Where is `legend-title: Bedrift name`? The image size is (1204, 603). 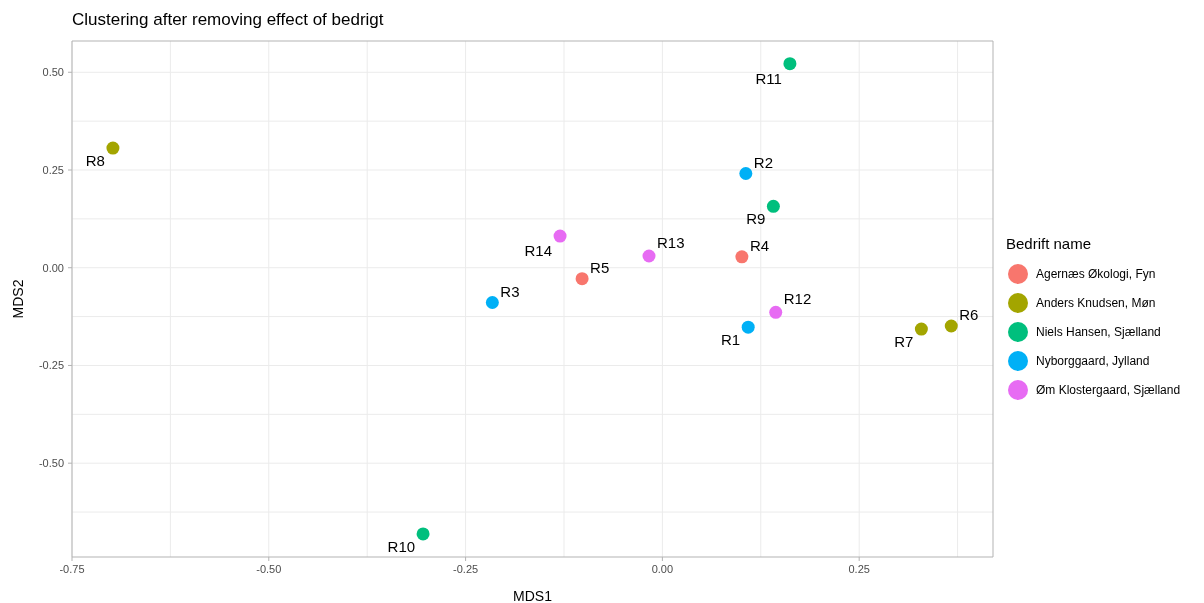 legend-title: Bedrift name is located at coordinates (1049, 243).